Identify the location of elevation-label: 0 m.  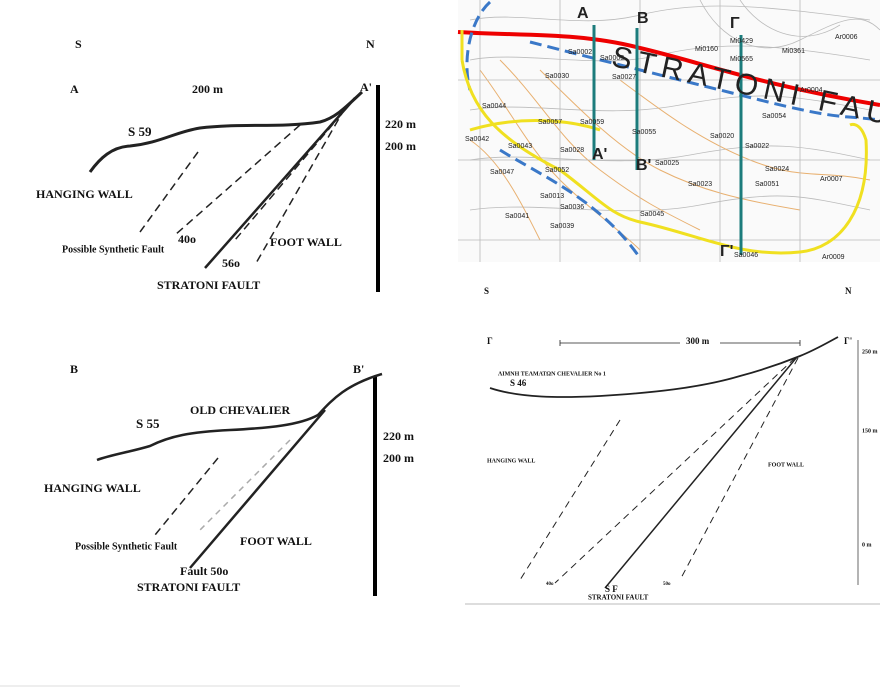
(867, 545).